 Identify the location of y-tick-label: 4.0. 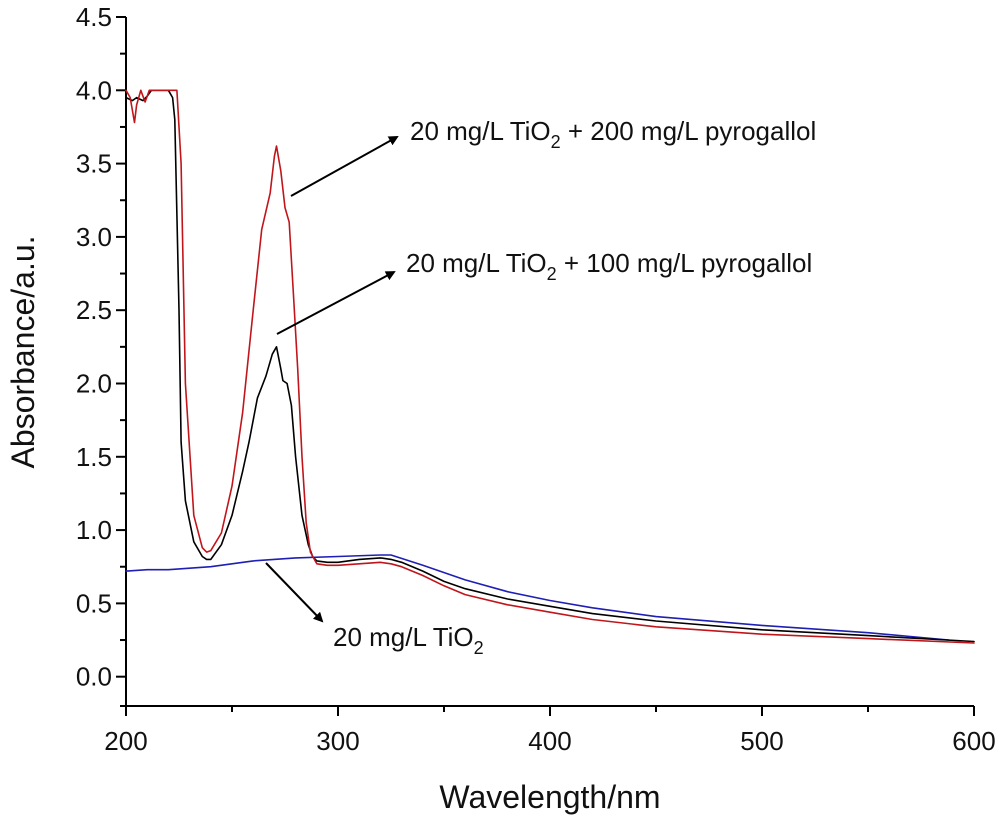
(94, 90).